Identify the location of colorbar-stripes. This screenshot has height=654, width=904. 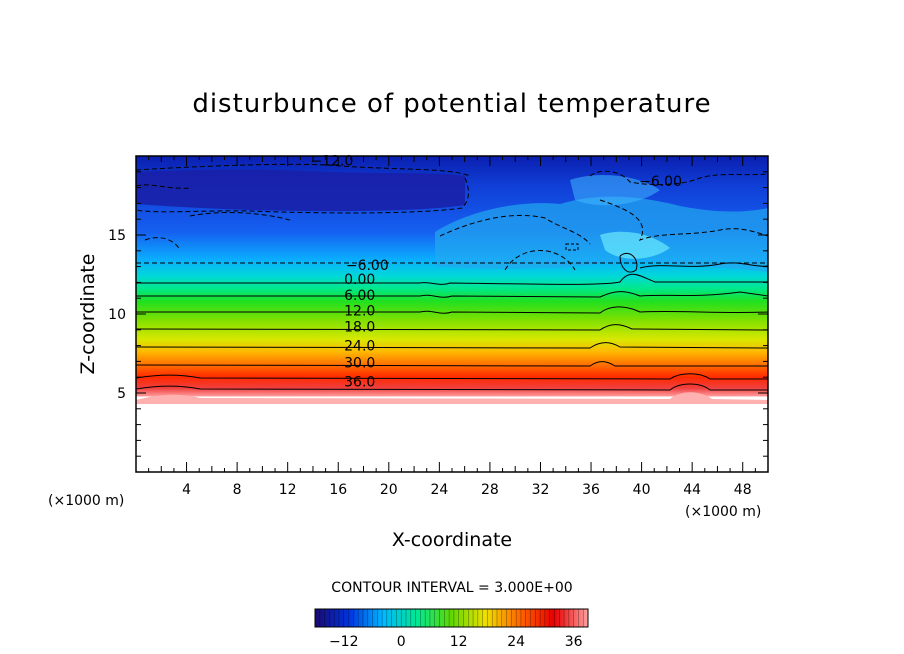
(451, 618).